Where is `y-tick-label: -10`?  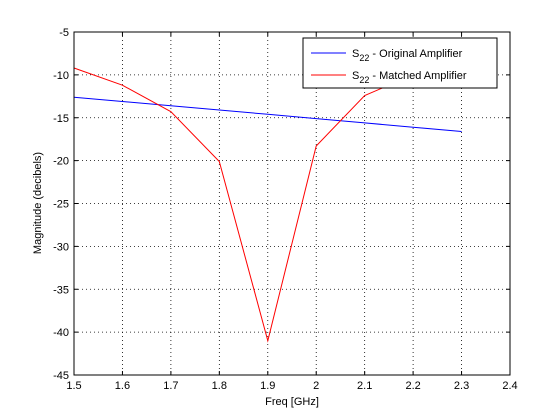 y-tick-label: -10 is located at coordinates (61, 76).